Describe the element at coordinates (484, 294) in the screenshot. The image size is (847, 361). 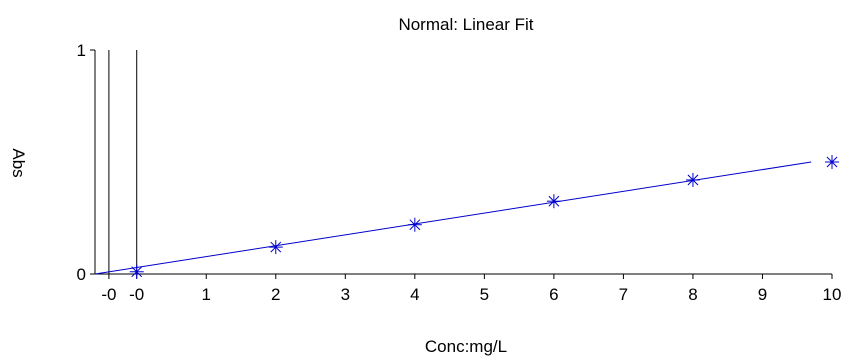
I see `x-tick-label-6: 5` at that location.